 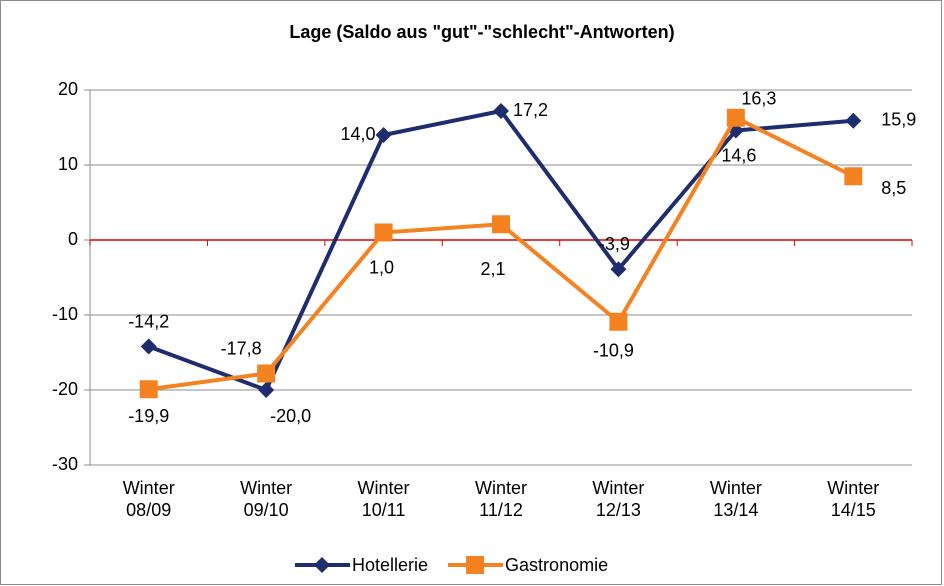 I want to click on y-tick-label: 0, so click(x=73, y=239).